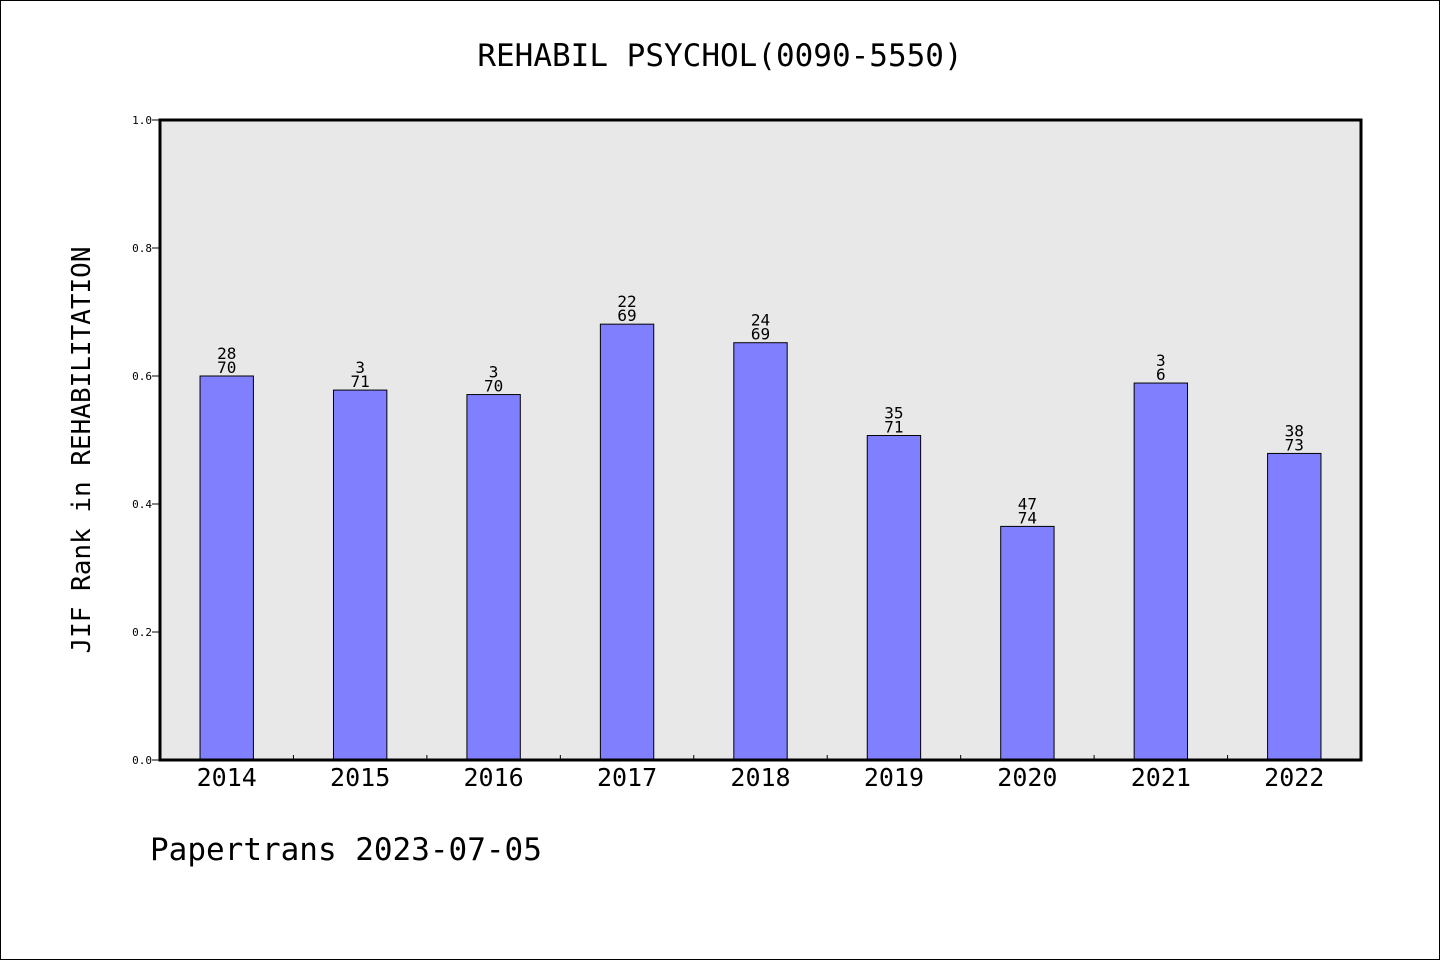 The width and height of the screenshot is (1440, 960). I want to click on bar-label-rank: 47, so click(1027, 503).